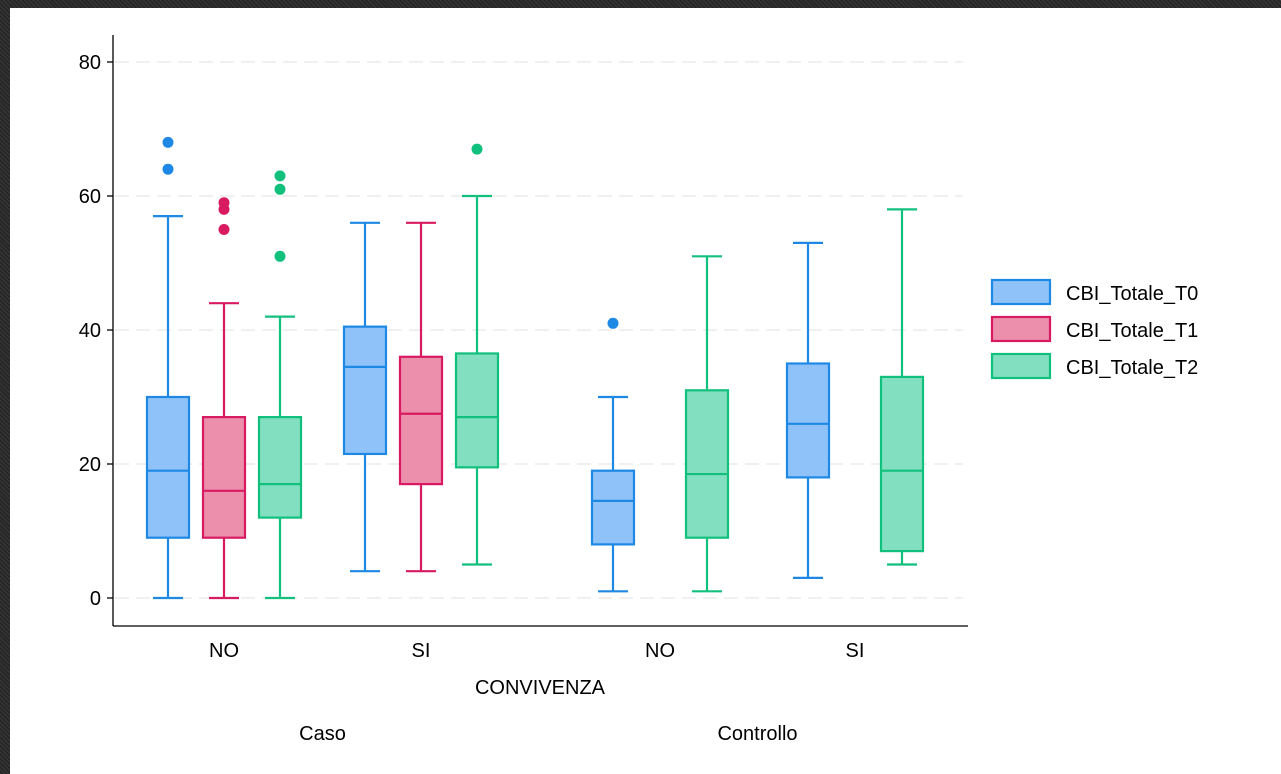 Image resolution: width=1281 pixels, height=774 pixels. Describe the element at coordinates (322, 734) in the screenshot. I see `group-label: Caso` at that location.